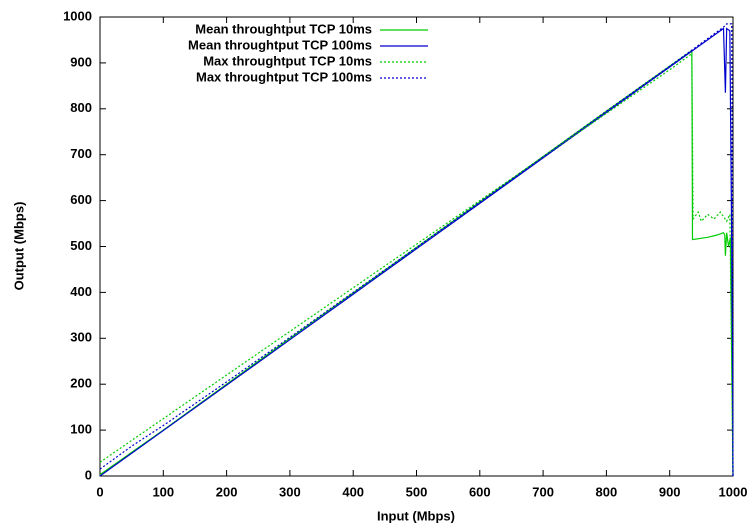  Describe the element at coordinates (81, 153) in the screenshot. I see `y-tick-label: 700` at that location.